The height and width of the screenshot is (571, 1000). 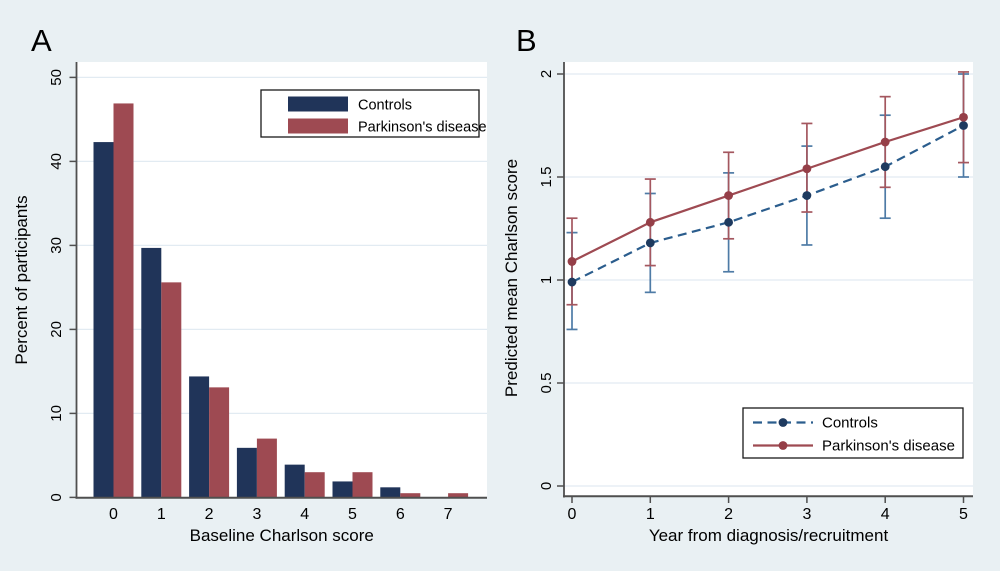 What do you see at coordinates (572, 282) in the screenshot?
I see `marker-controls-year0` at bounding box center [572, 282].